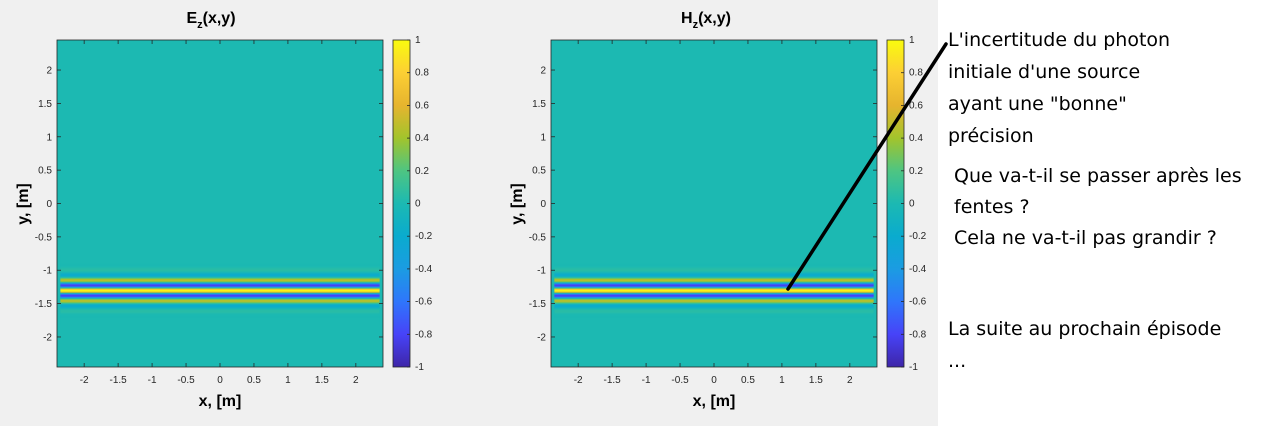 The image size is (1280, 426). Describe the element at coordinates (210, 20) in the screenshot. I see `ez-title: Ez(x,y)` at that location.